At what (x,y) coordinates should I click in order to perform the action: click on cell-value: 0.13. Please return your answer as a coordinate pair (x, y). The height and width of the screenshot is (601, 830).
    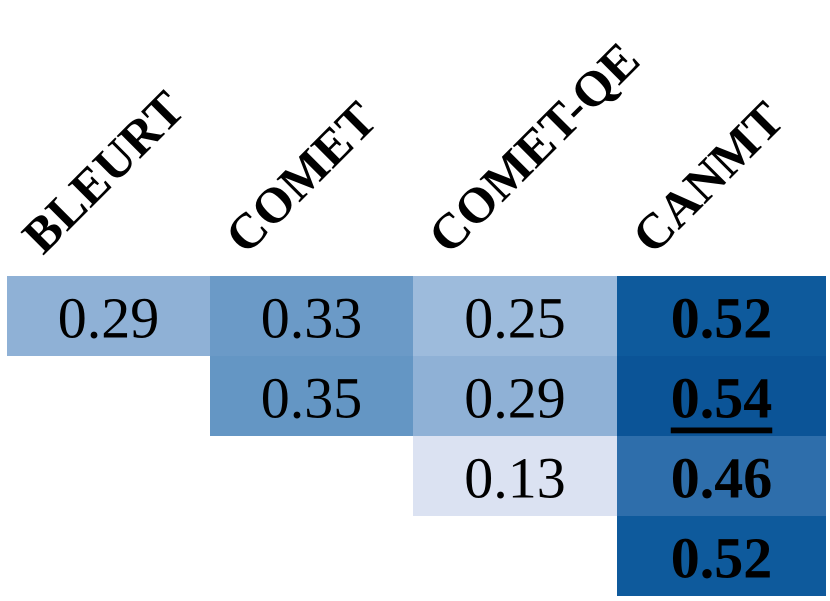
    Looking at the image, I should click on (515, 478).